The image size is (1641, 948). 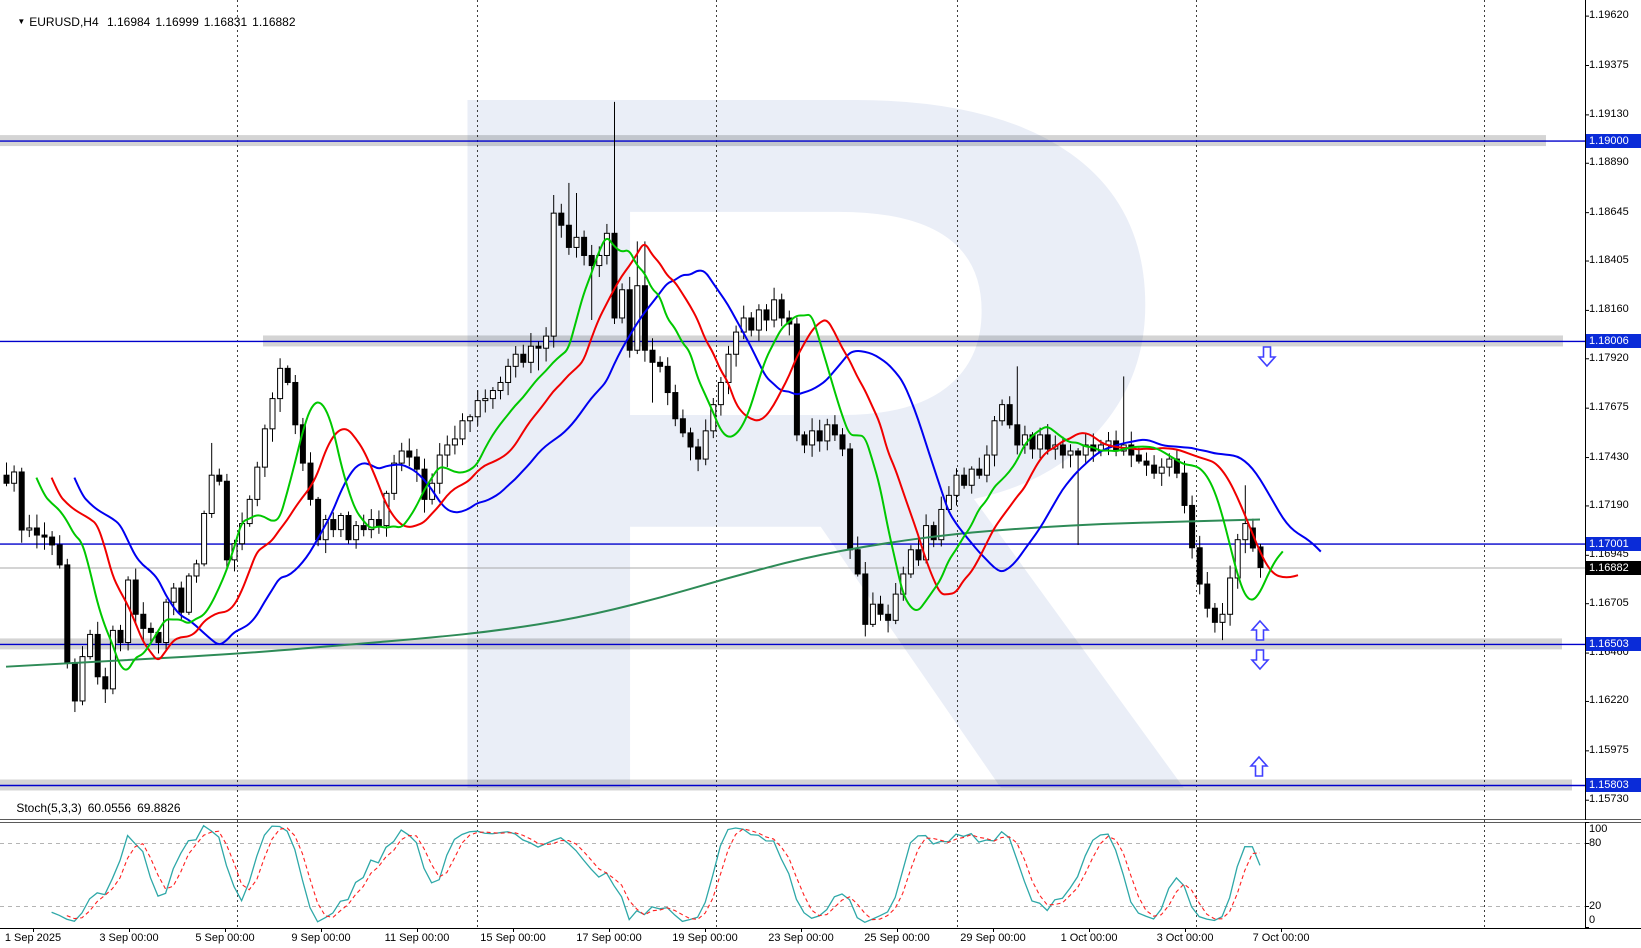 What do you see at coordinates (792, 874) in the screenshot?
I see `stochastic-layer` at bounding box center [792, 874].